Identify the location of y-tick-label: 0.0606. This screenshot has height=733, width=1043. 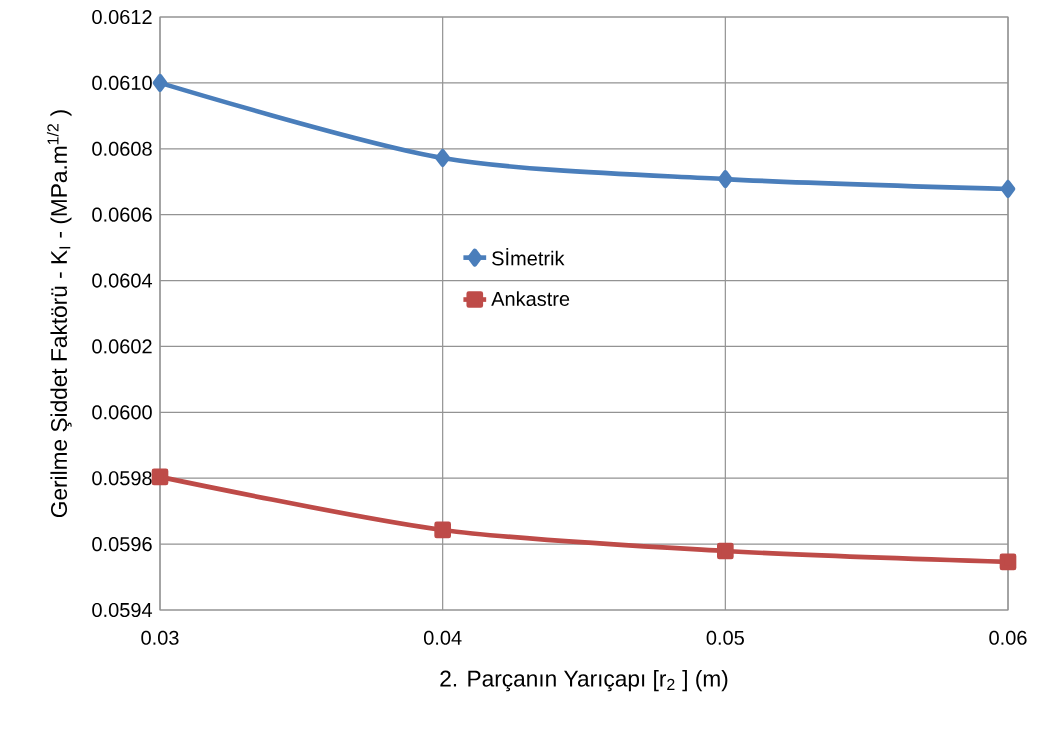
(122, 214).